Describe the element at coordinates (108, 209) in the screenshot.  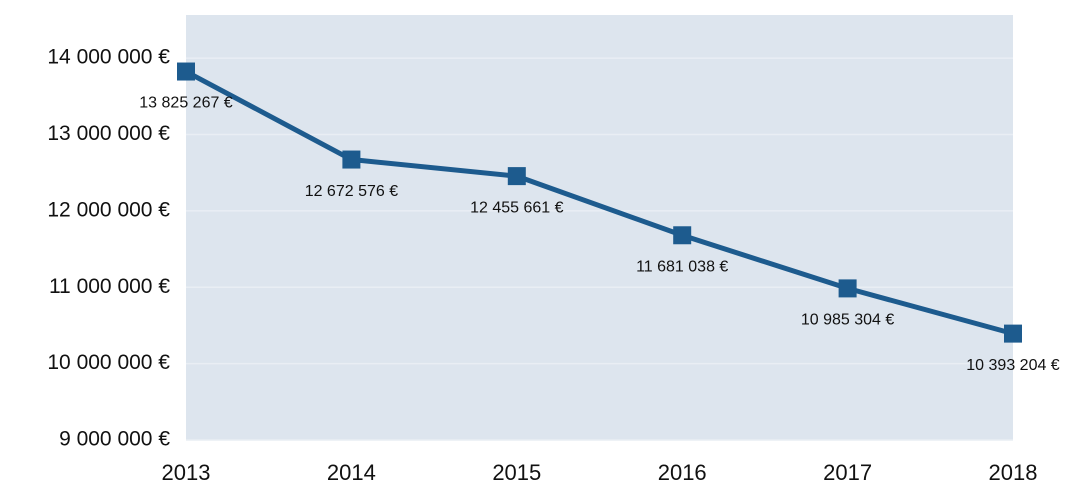
I see `y-tick-label: 12 000 000 €` at that location.